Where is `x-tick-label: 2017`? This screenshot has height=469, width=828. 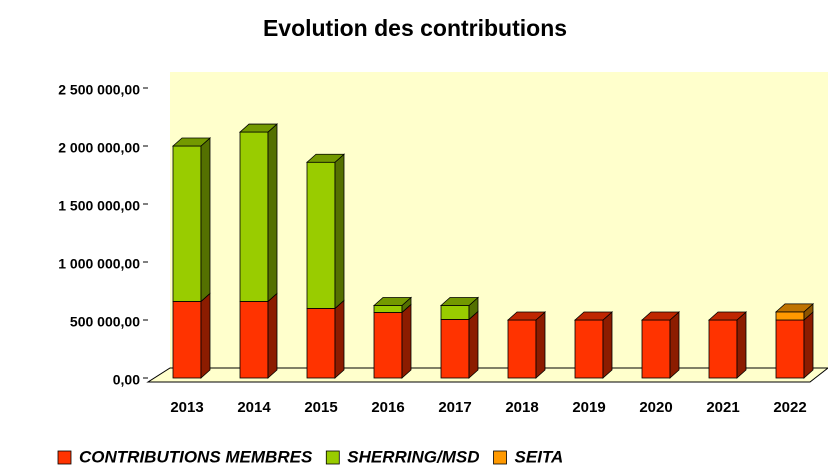
x-tick-label: 2017 is located at coordinates (454, 407).